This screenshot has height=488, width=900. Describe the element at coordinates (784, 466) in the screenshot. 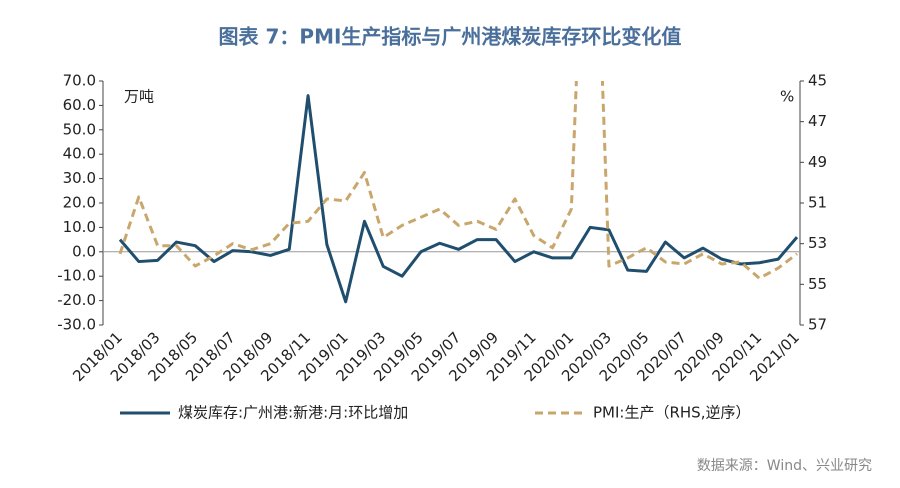

I see `source: 数据来源：Wind、兴业研究` at that location.